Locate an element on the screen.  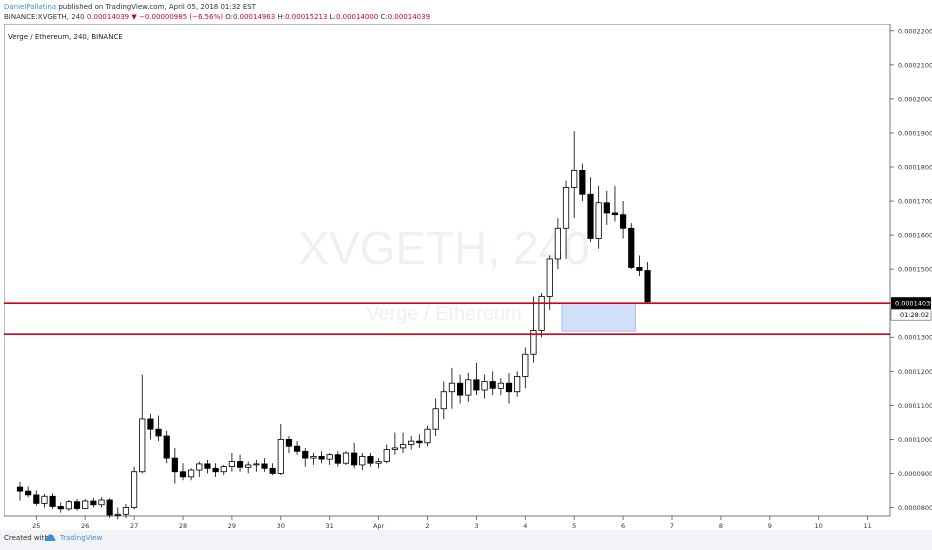
tradingview-logo-icon is located at coordinates (50, 537).